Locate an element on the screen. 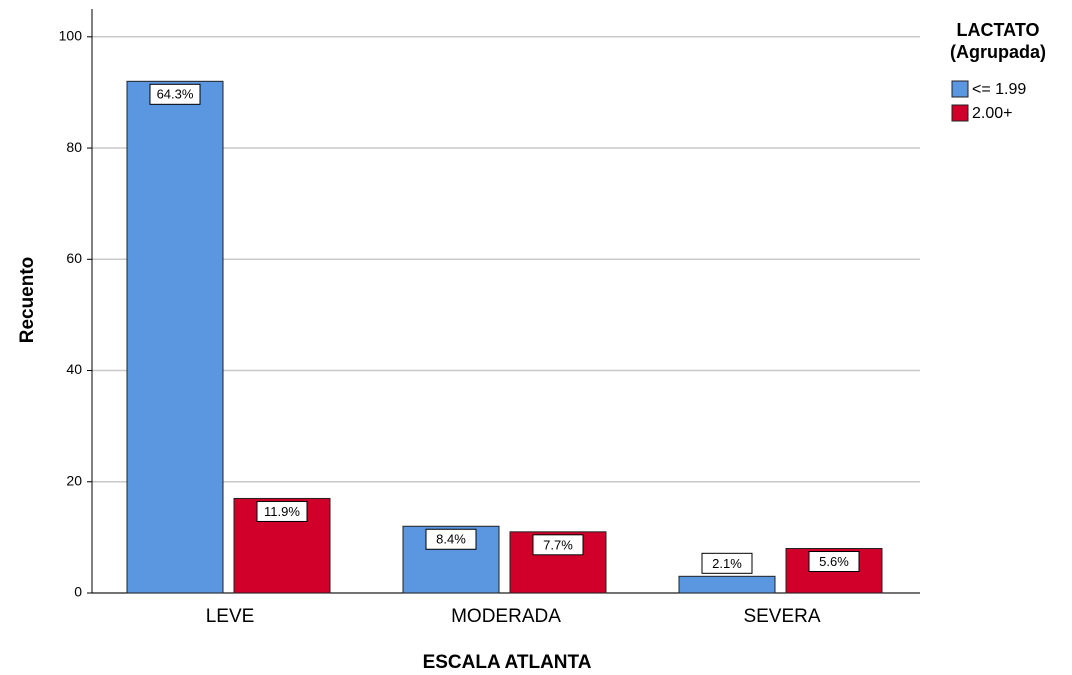 This screenshot has height=675, width=1072. legend-label: 2.00+ is located at coordinates (992, 113).